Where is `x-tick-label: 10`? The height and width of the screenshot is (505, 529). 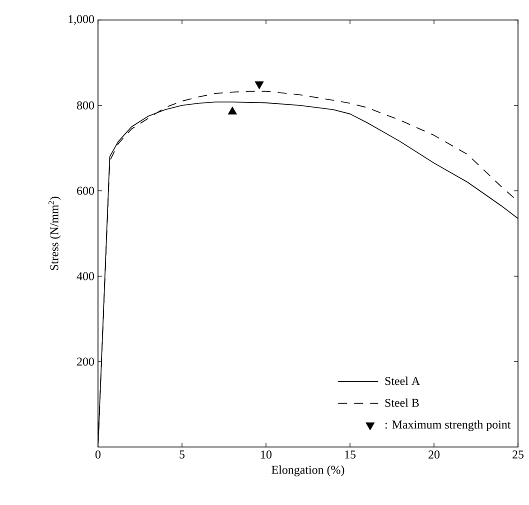 x-tick-label: 10 is located at coordinates (266, 454).